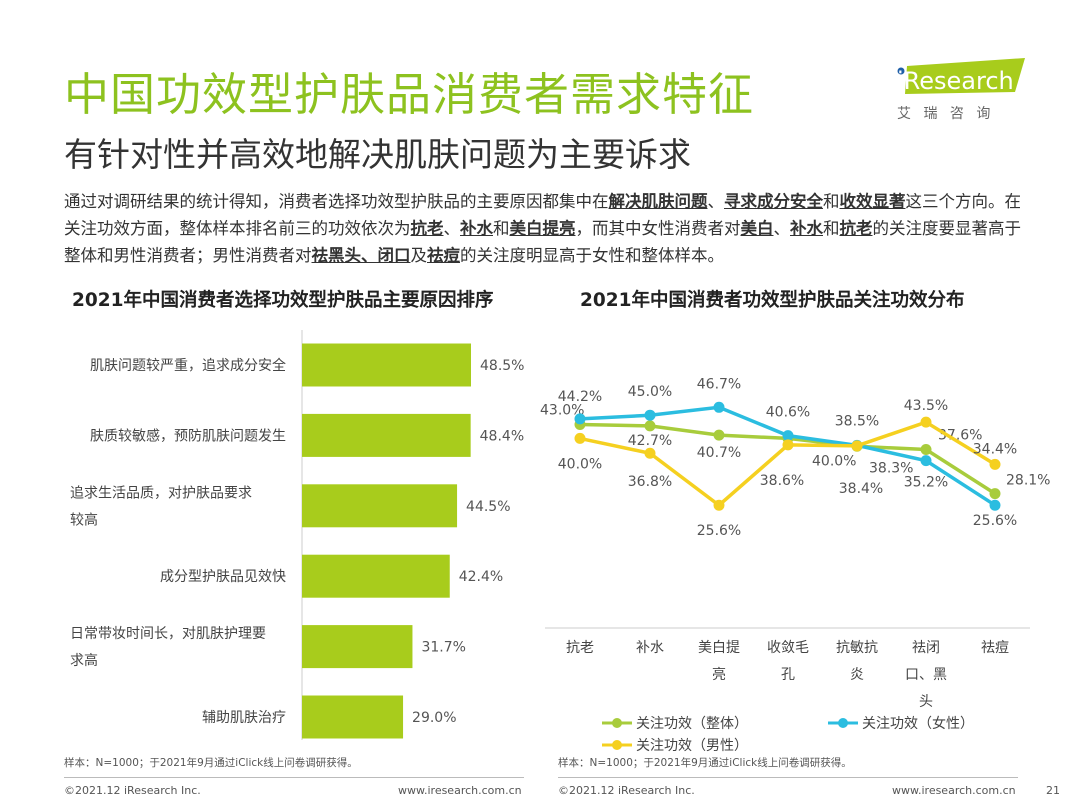  What do you see at coordinates (481, 577) in the screenshot?
I see `bar-value-label: 42.4%` at bounding box center [481, 577].